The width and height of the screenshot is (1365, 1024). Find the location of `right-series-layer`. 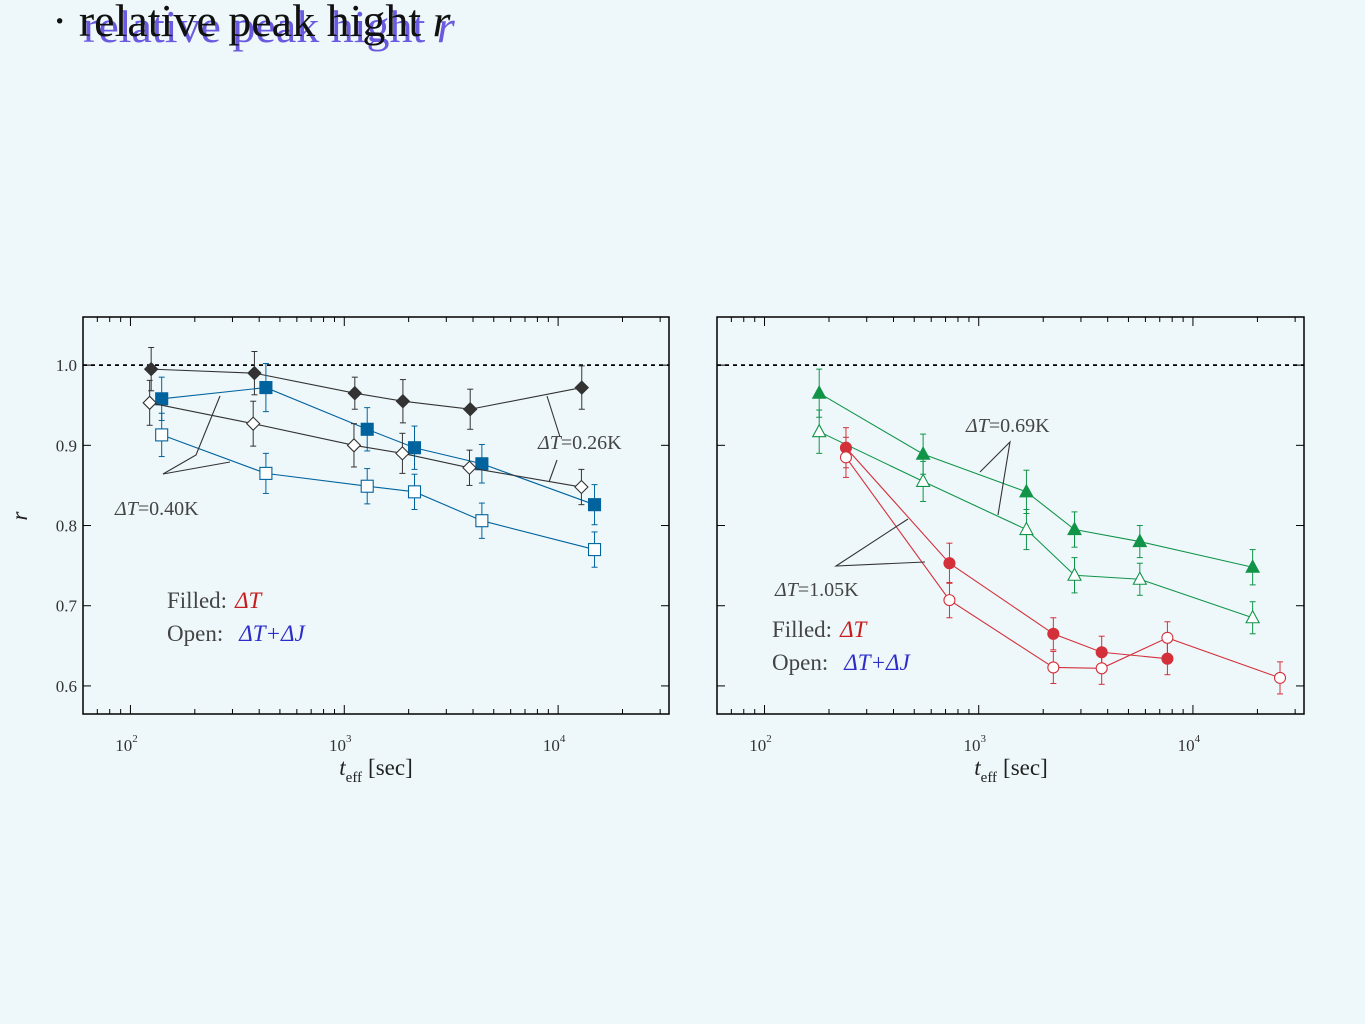

right-series-layer is located at coordinates (1049, 531).